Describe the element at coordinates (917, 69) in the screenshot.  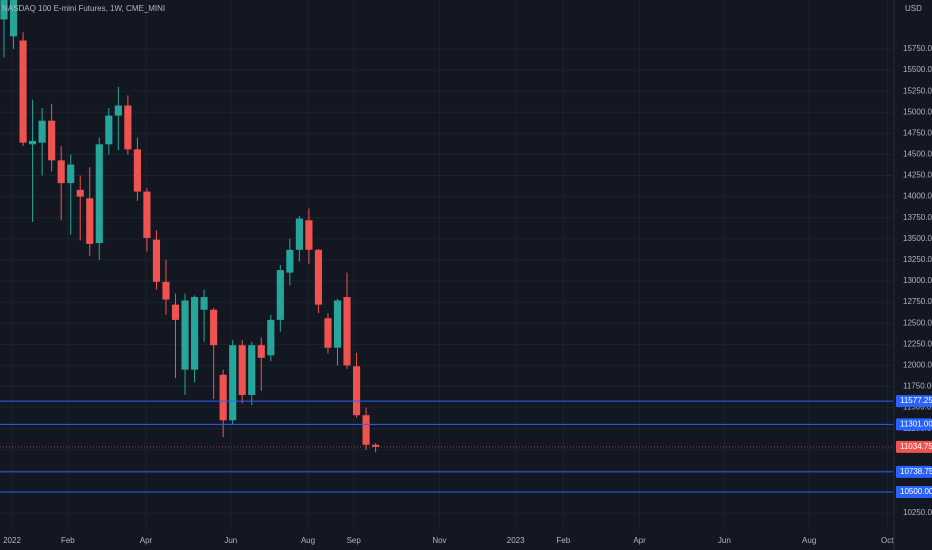
I see `y-tick-label: 15500.00` at that location.